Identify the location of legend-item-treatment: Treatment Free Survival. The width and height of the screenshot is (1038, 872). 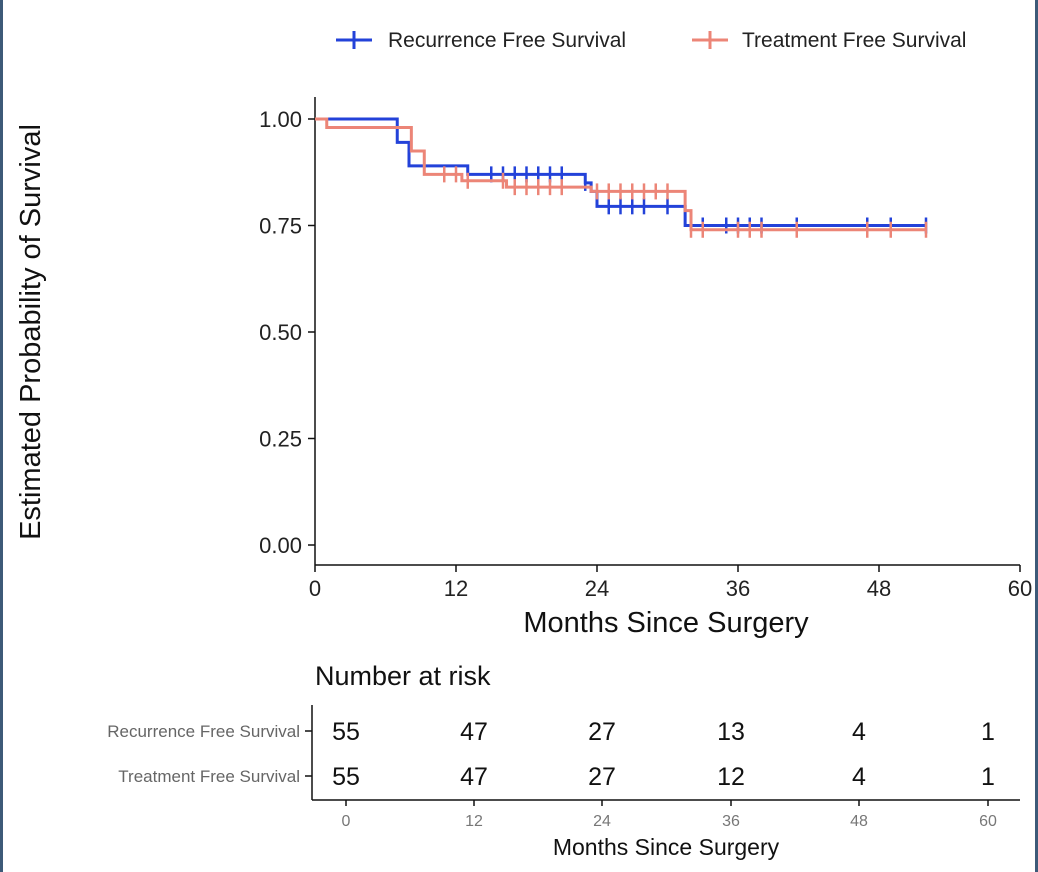
(829, 40).